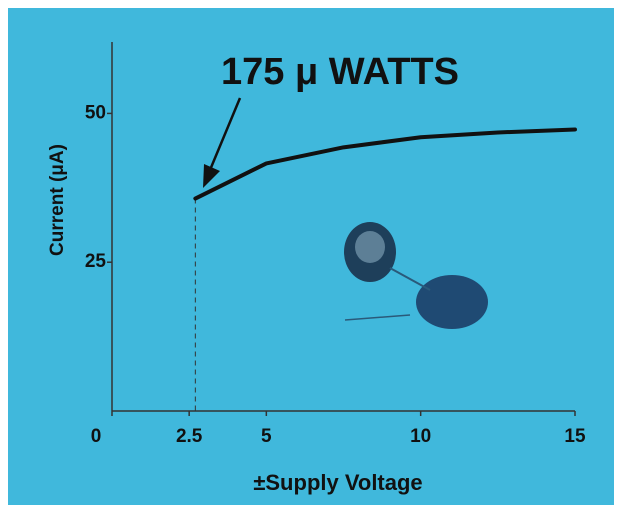 The height and width of the screenshot is (513, 622). I want to click on x-axis-label: ±Supply Voltage, so click(337, 482).